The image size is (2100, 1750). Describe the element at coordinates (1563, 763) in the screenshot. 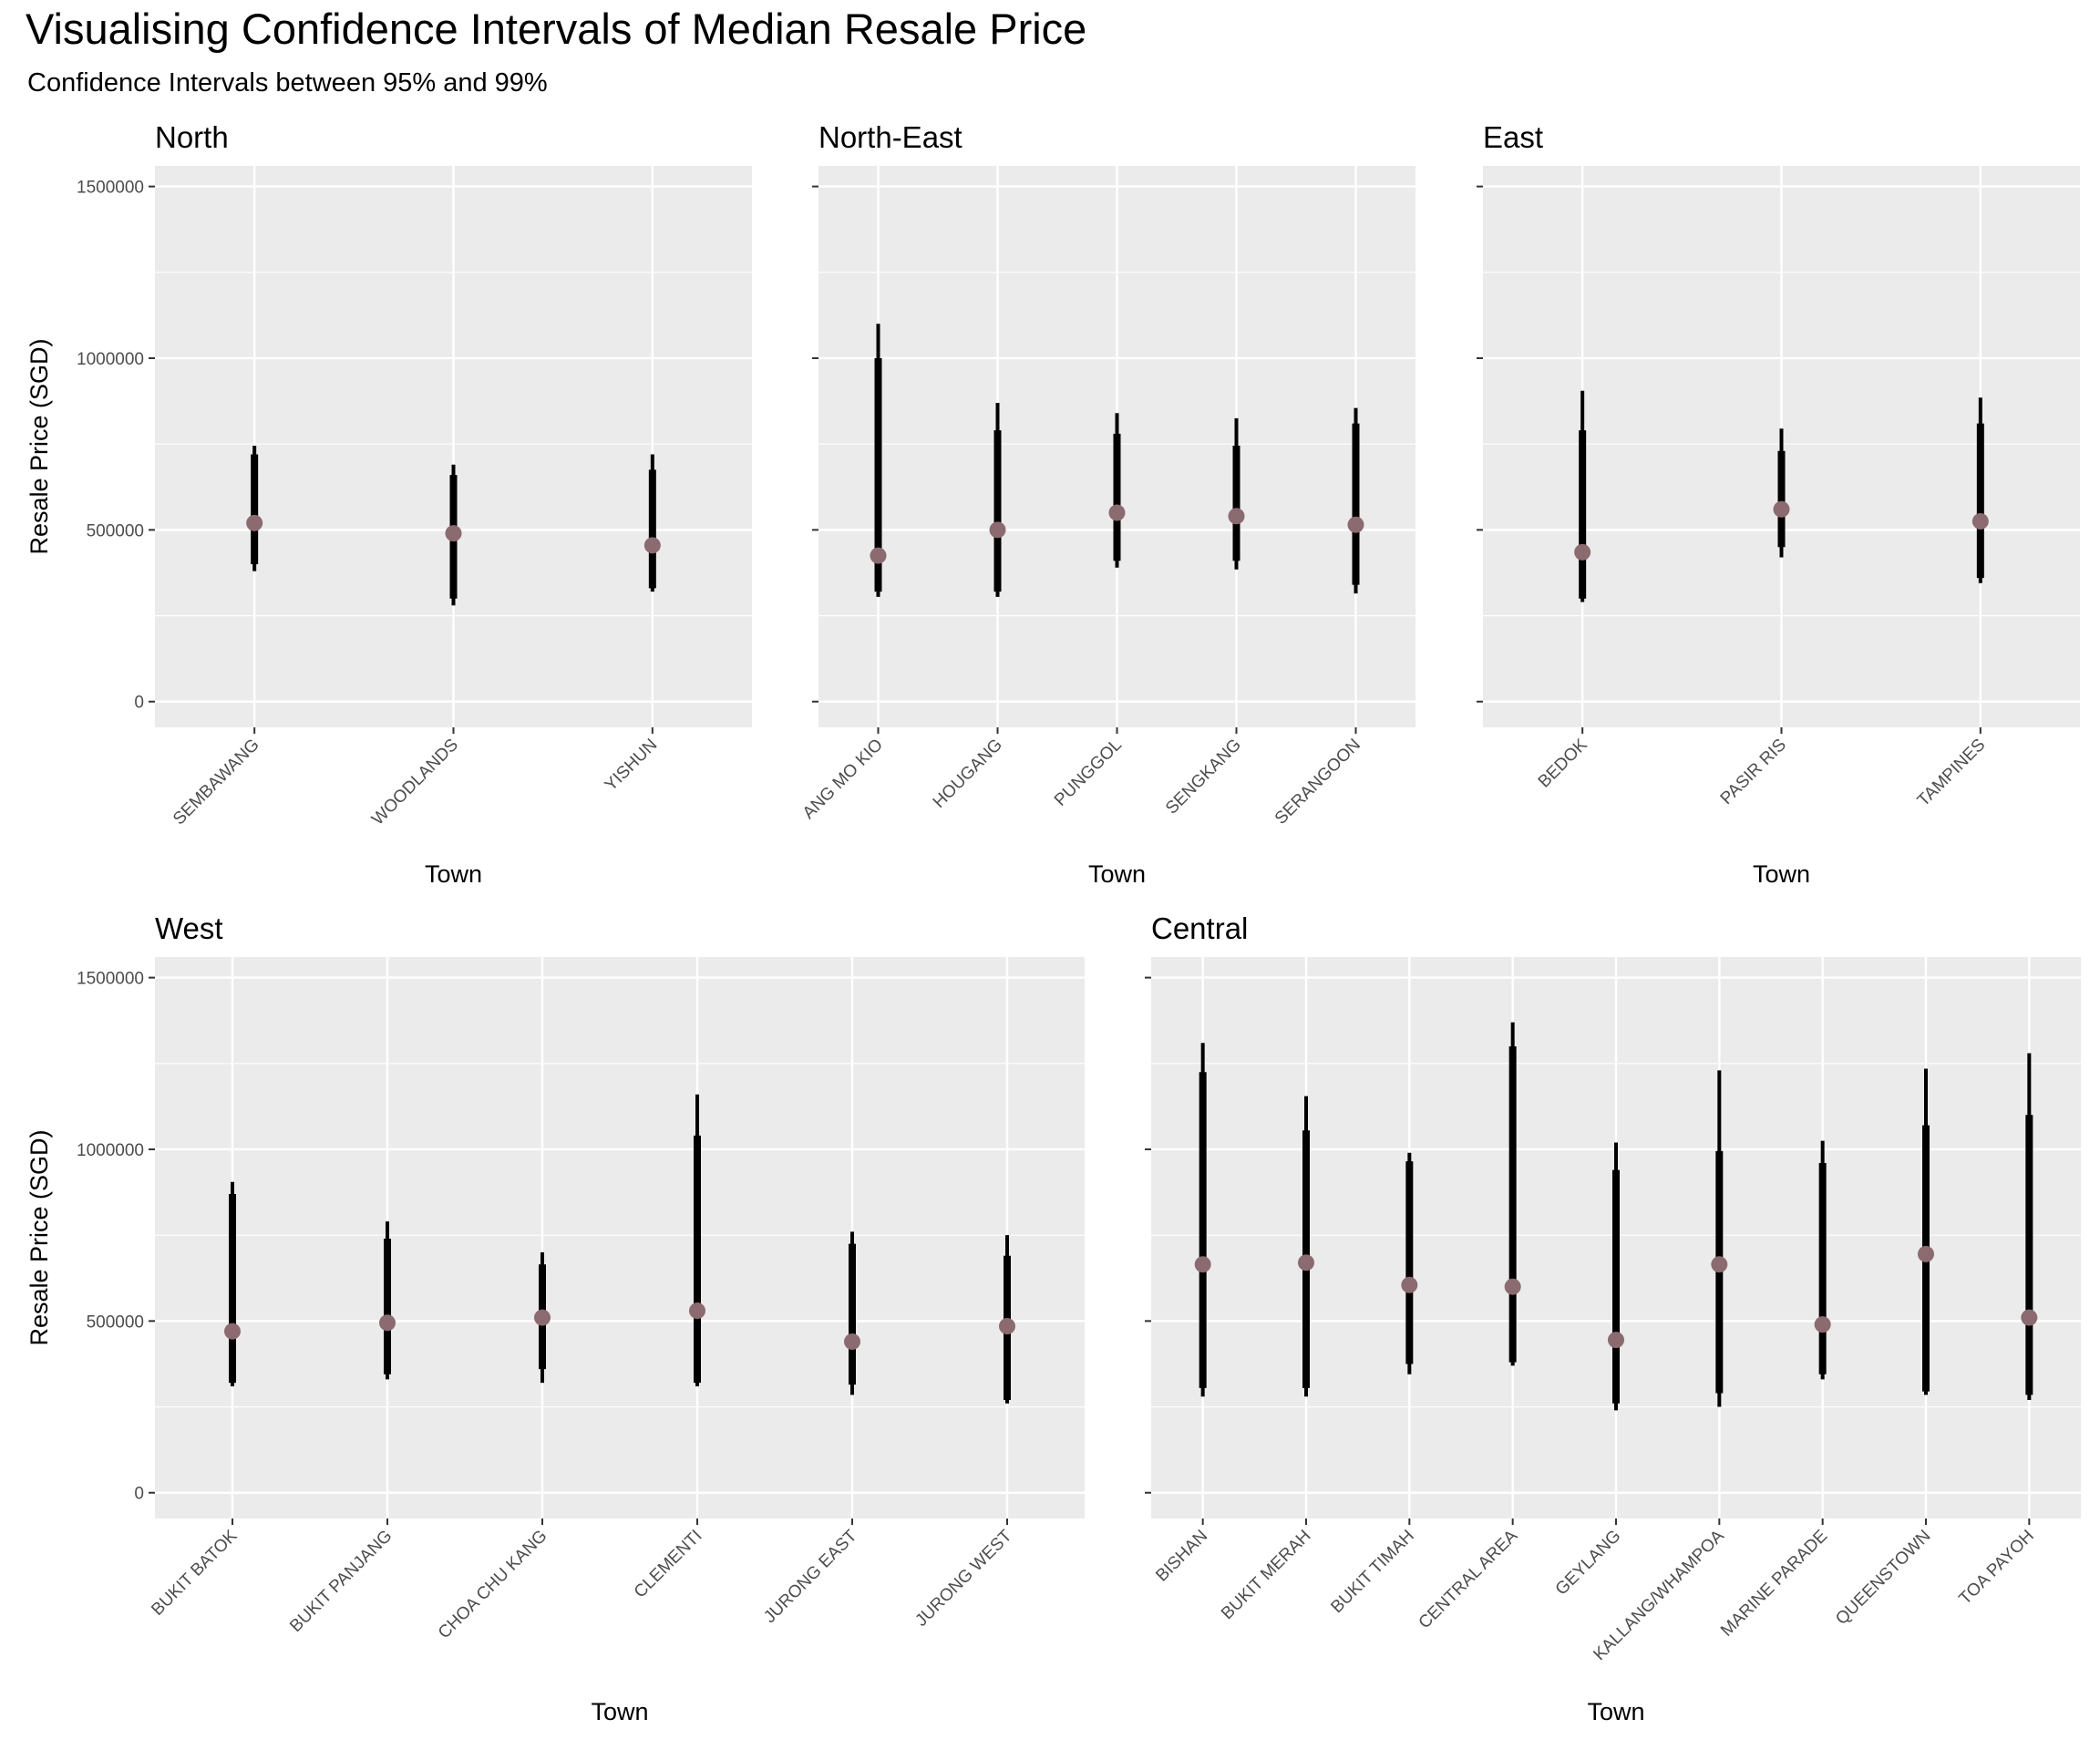

I see `x-tick-label: BEDOK` at that location.